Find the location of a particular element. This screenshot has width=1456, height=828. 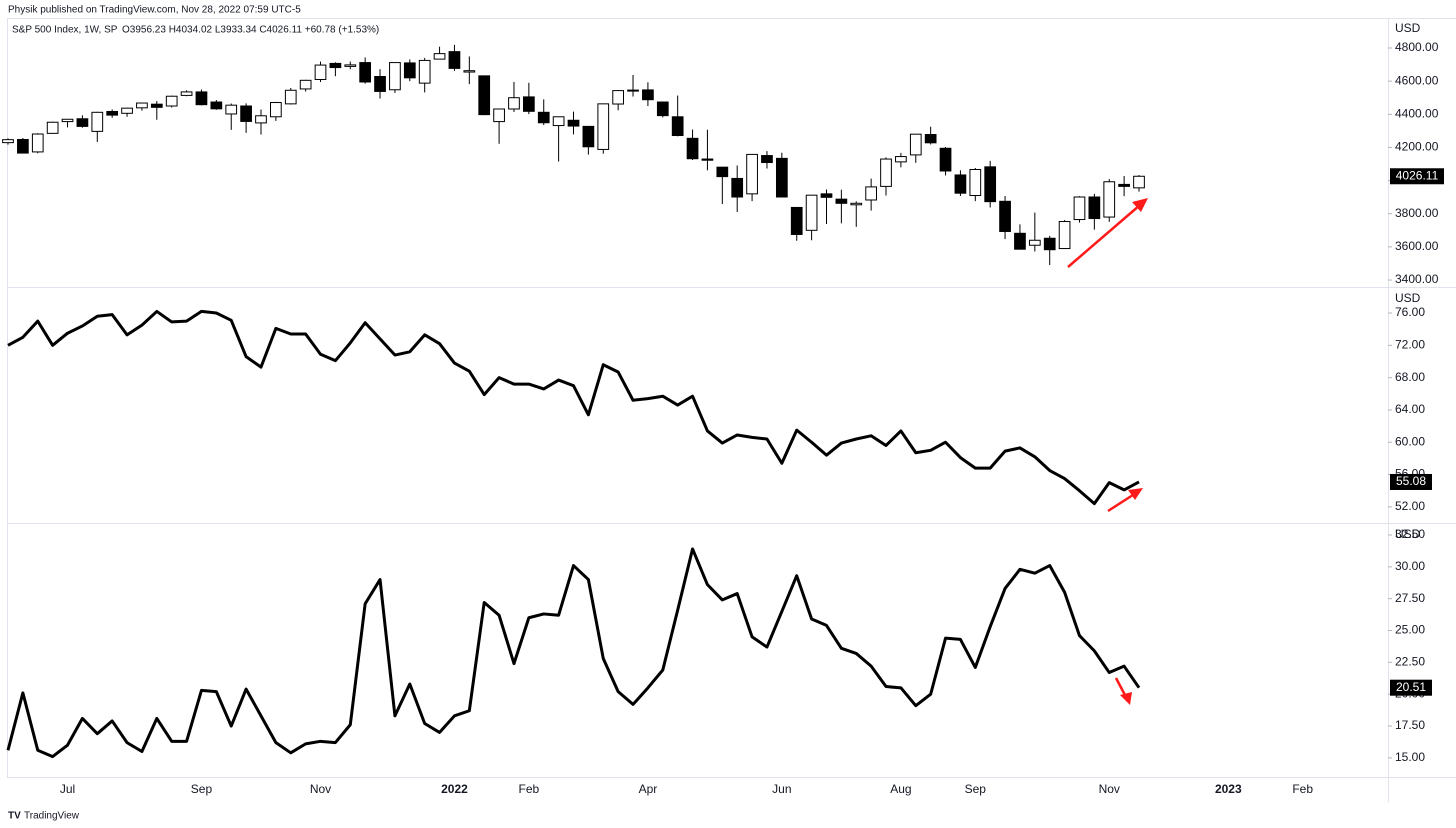

chart-title: S&P 500 Index, 1W, SP is located at coordinates (65, 30).